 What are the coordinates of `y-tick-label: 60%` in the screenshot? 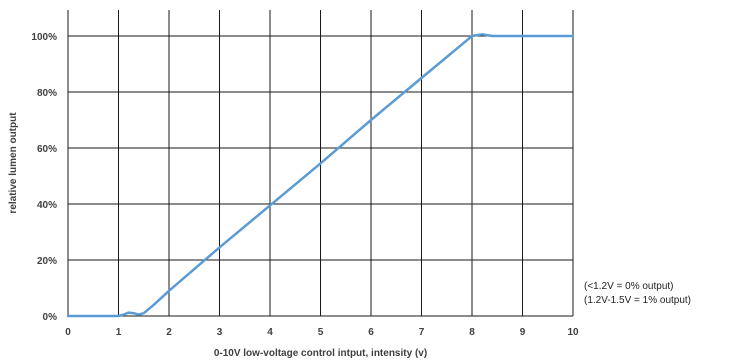 It's located at (47, 149).